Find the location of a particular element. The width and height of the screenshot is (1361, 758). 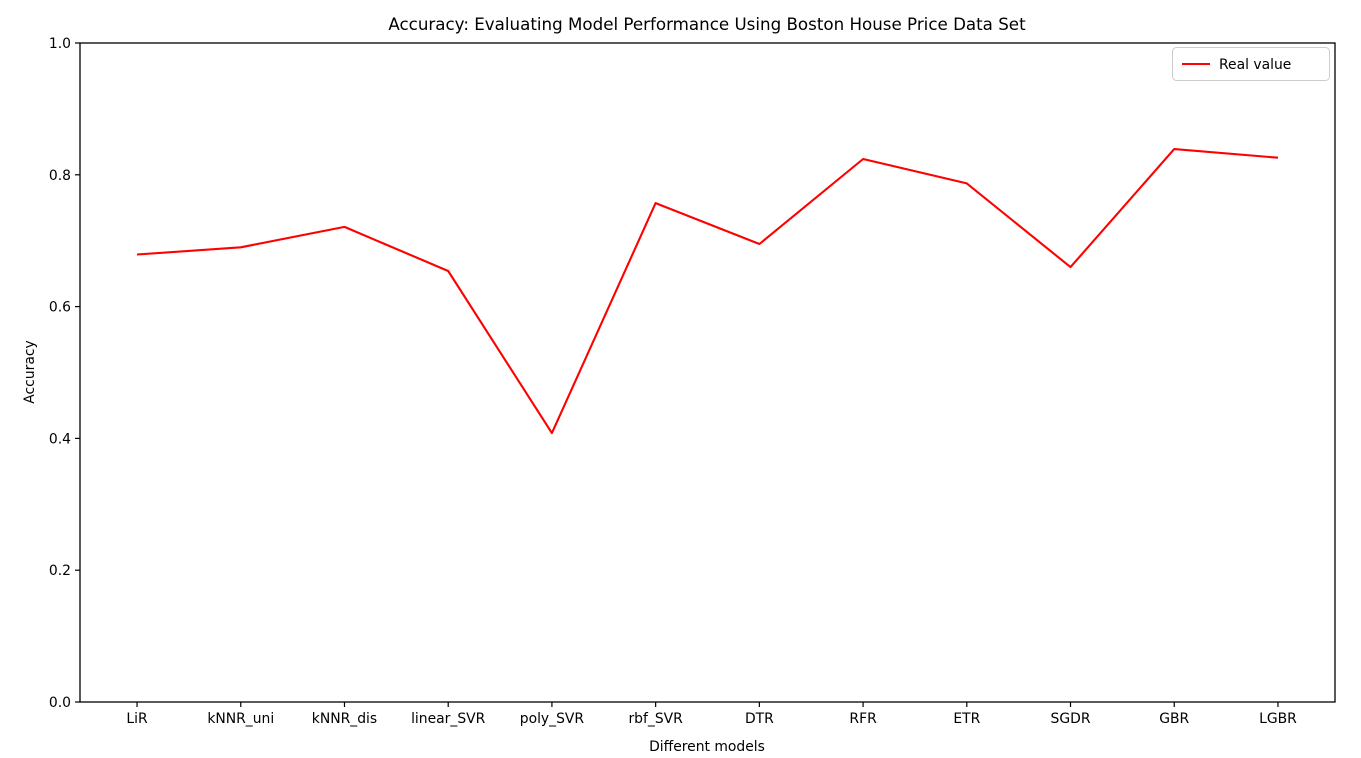

y-tick-label: 0.4 is located at coordinates (60, 439).